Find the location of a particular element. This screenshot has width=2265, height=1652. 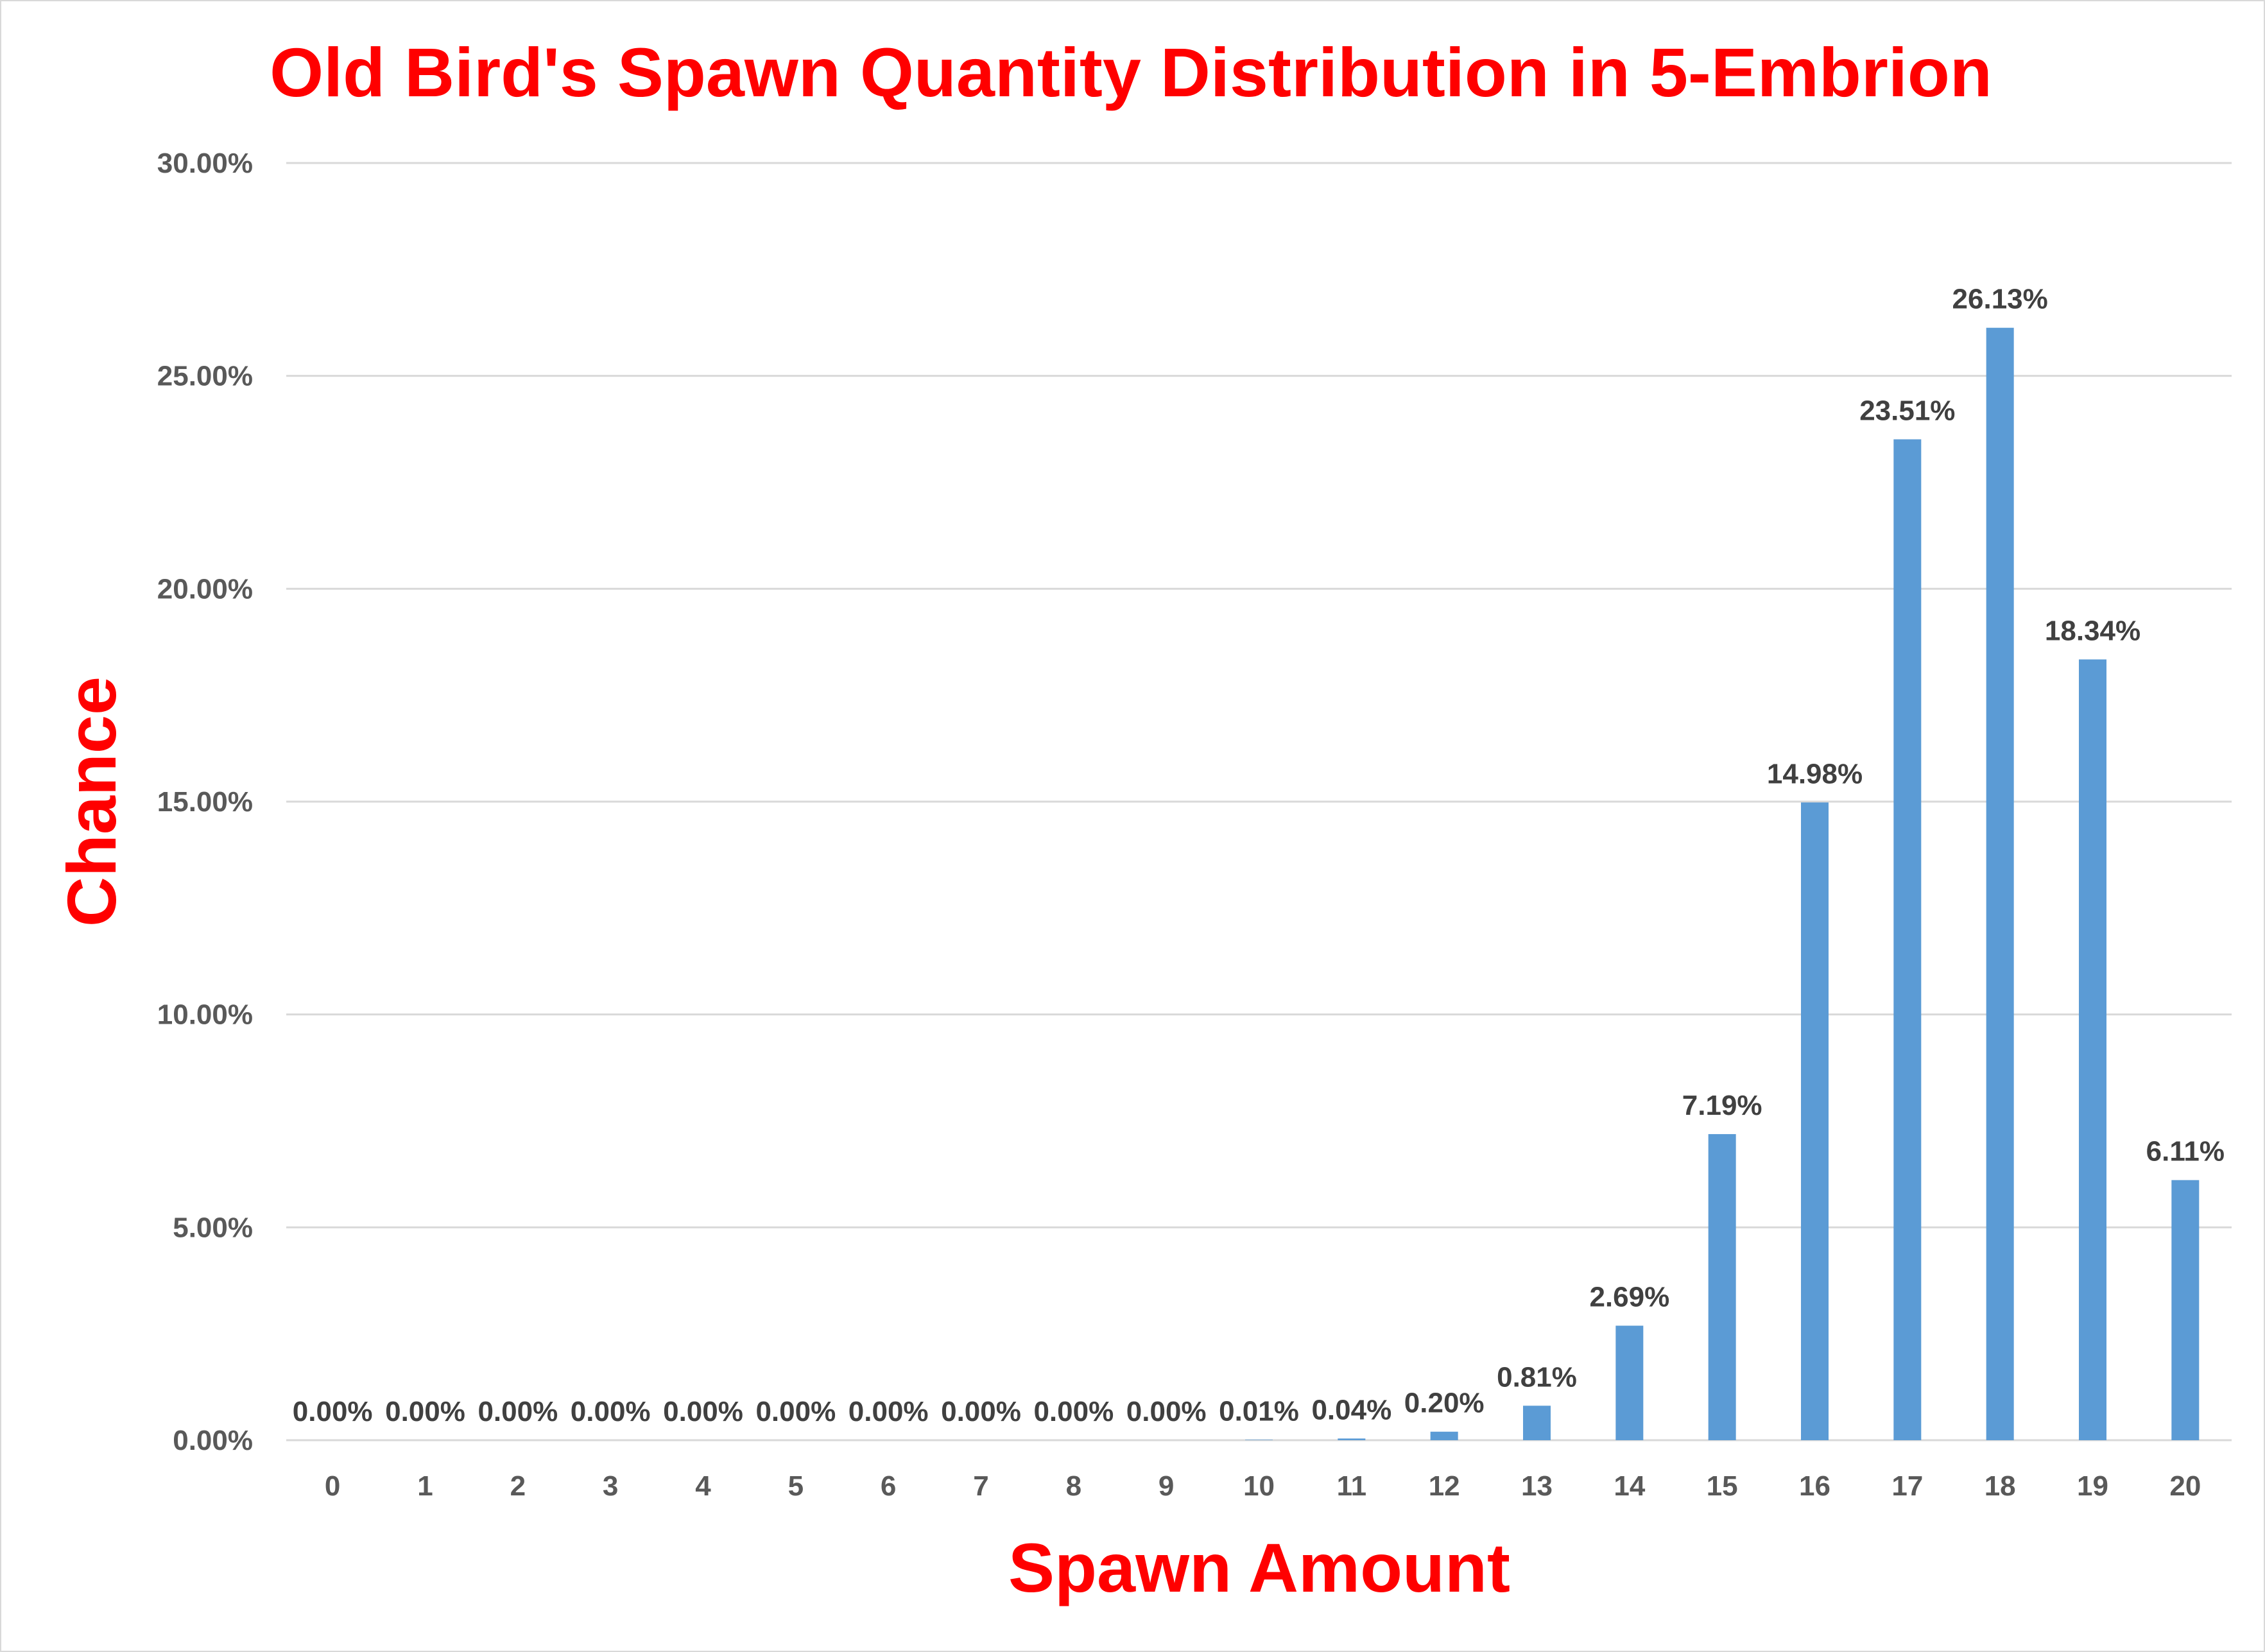

data-label: 0.01% is located at coordinates (1259, 1411).